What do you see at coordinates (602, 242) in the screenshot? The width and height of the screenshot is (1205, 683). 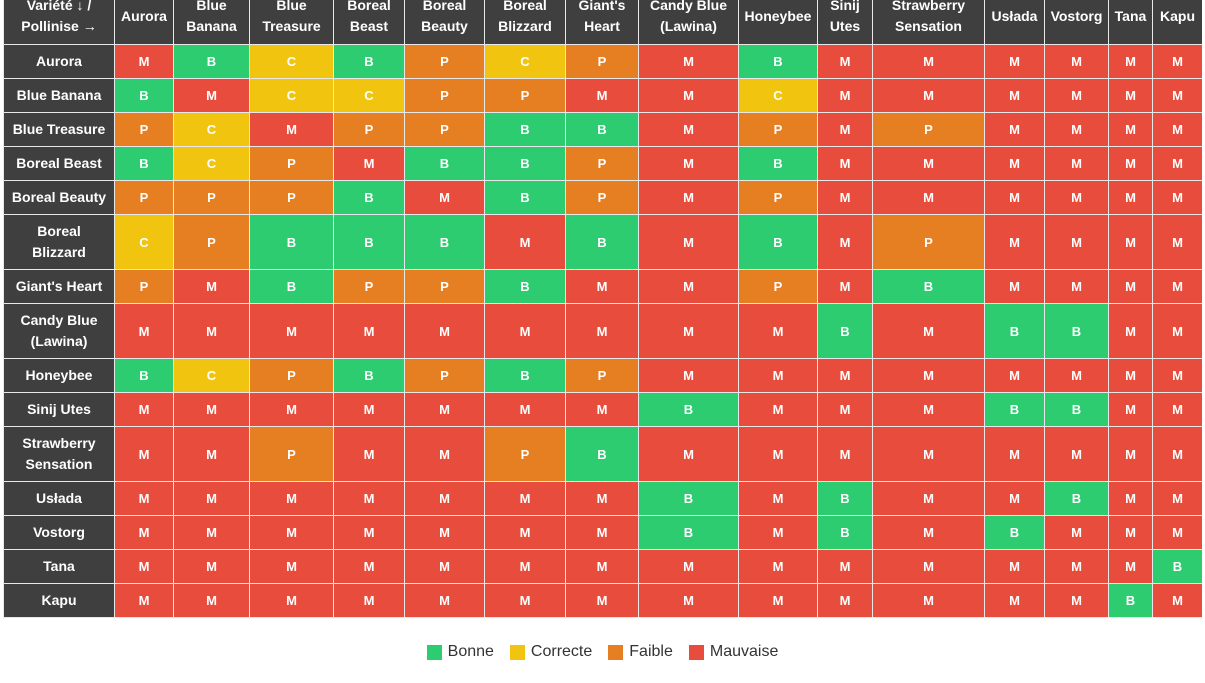 I see `table-row: Boreal Blizzard C P B B B M B M B M P M M M M` at bounding box center [602, 242].